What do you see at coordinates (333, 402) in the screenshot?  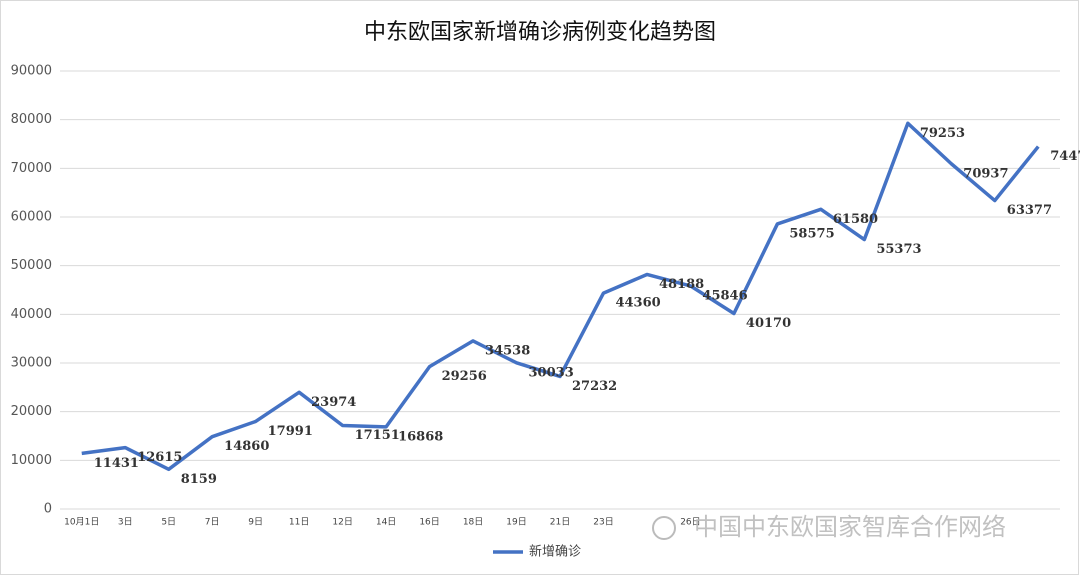 I see `data-label: 23974` at bounding box center [333, 402].